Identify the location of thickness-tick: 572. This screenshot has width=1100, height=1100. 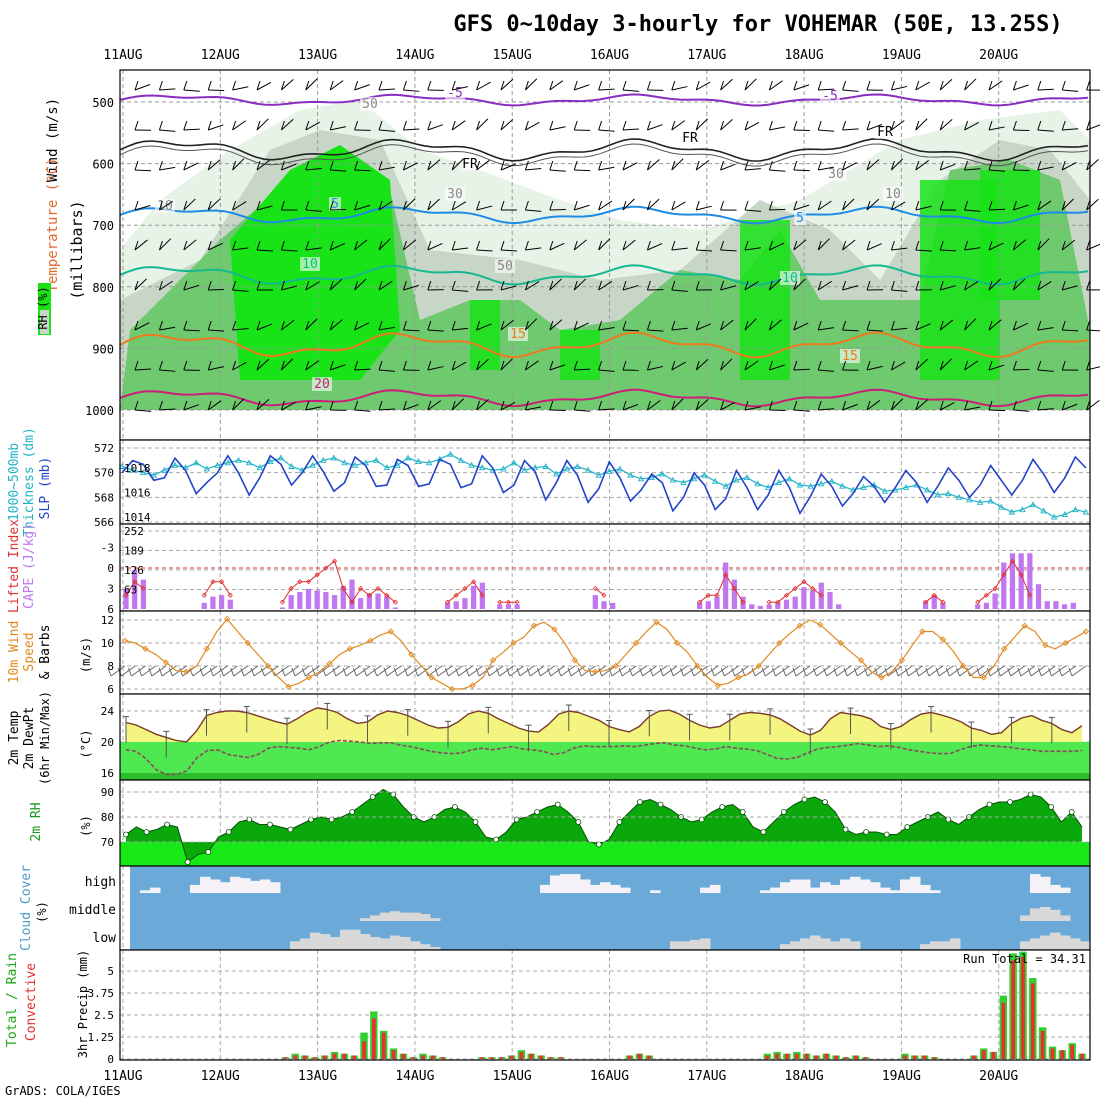
(104, 448).